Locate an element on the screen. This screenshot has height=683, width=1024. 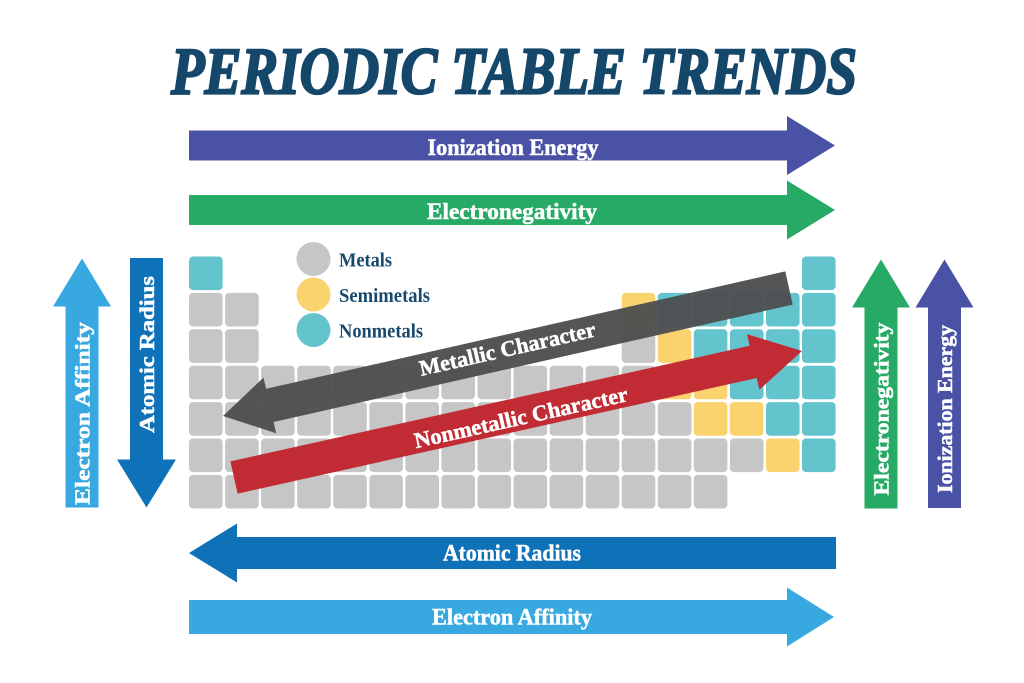
svg-text: Nonmetals is located at coordinates (381, 332).